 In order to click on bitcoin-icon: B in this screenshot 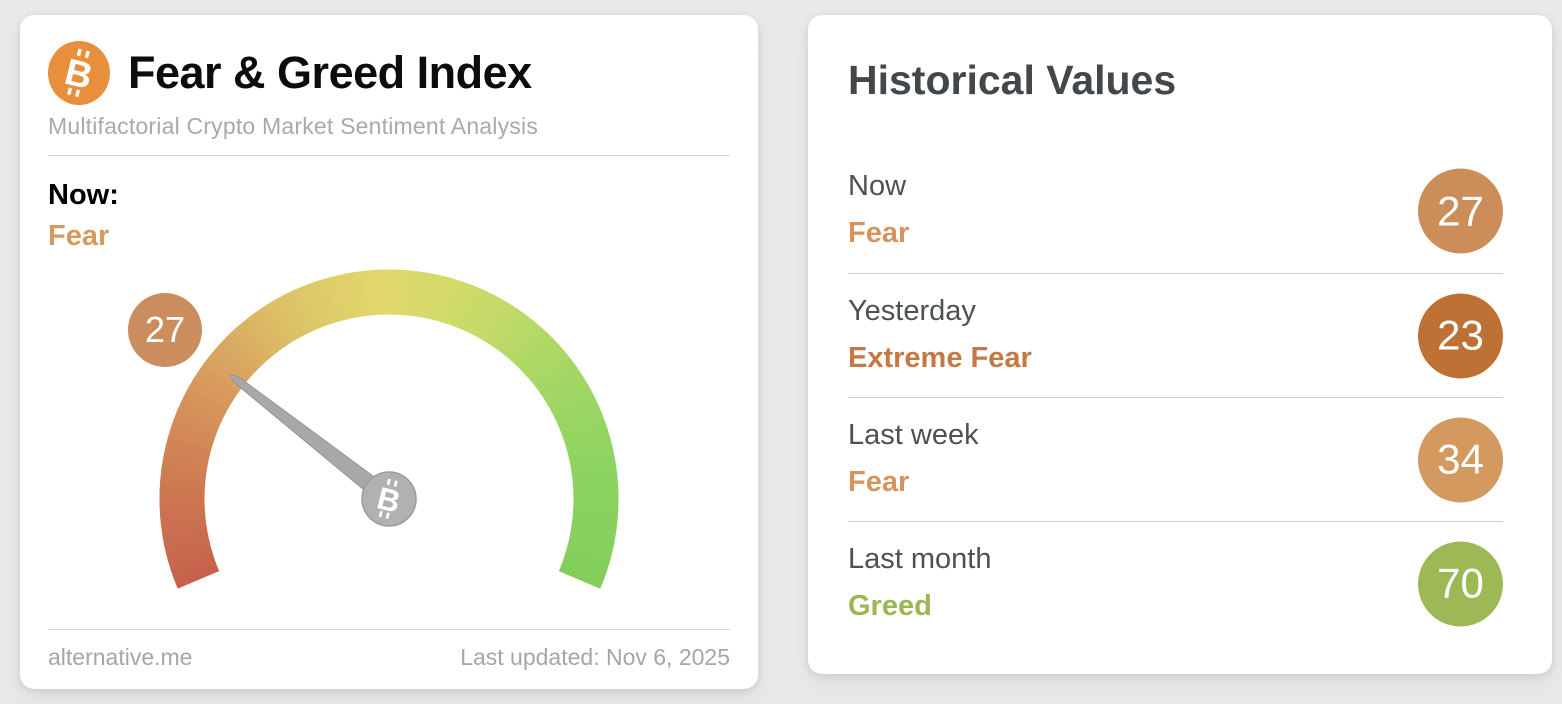, I will do `click(79, 73)`.